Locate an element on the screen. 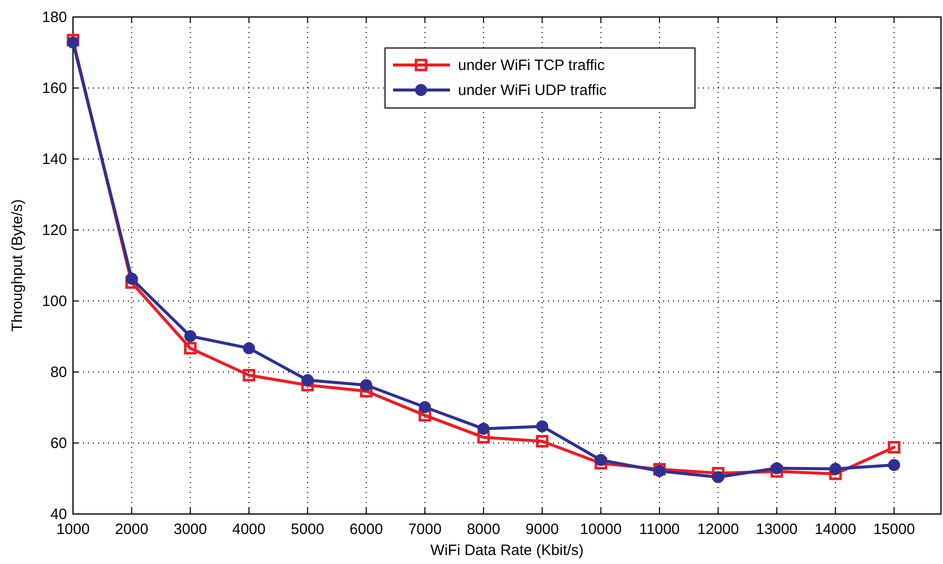 The height and width of the screenshot is (564, 943). x-tick-label: 9000 is located at coordinates (542, 529).